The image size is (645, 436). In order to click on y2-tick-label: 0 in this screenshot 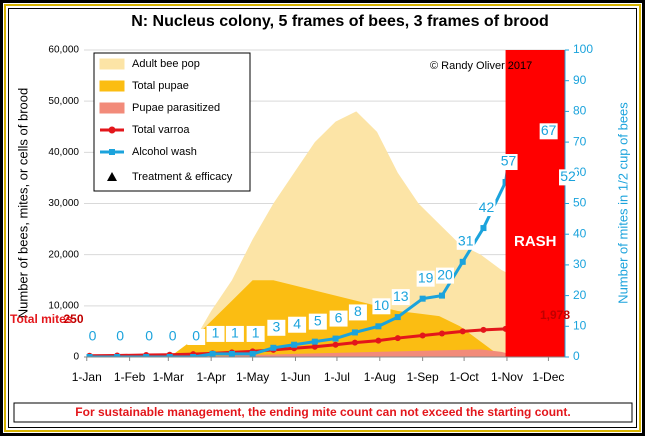, I will do `click(576, 356)`.